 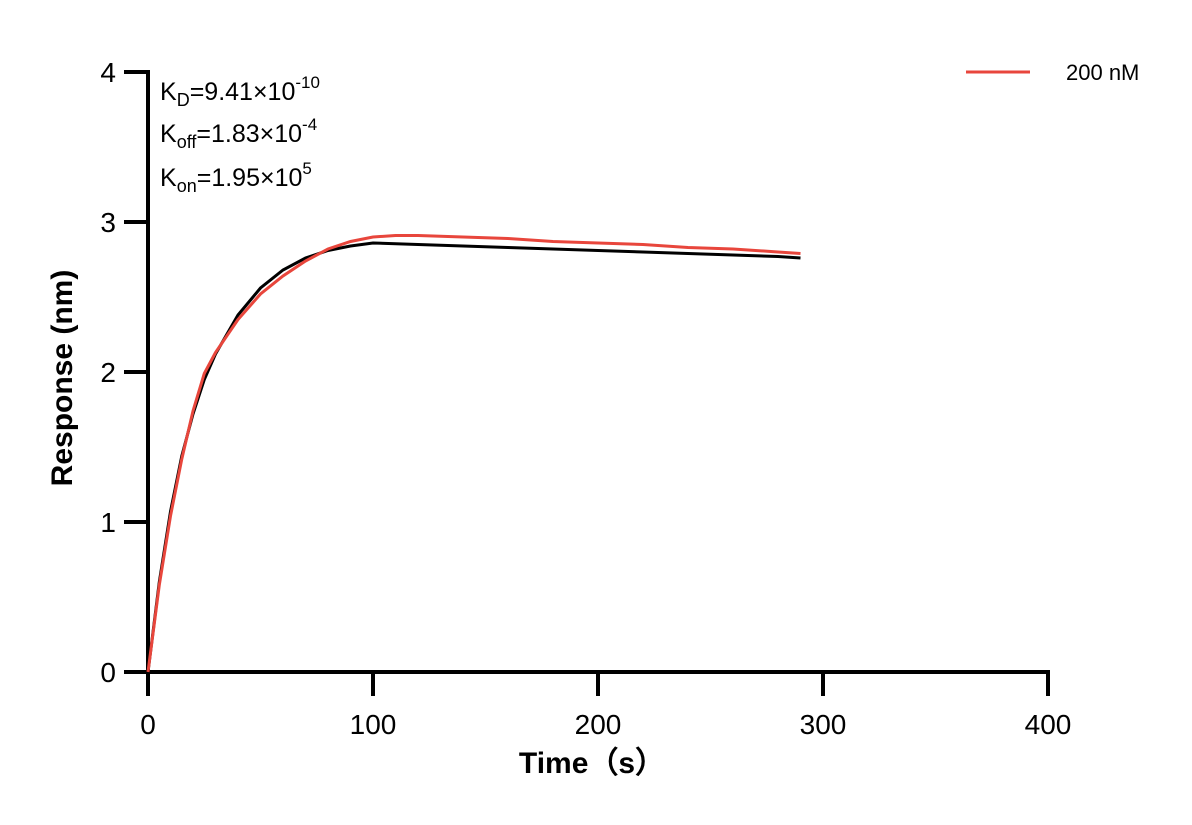 I want to click on x-axis-ticks: 0 100 200 300 400, so click(x=605, y=706).